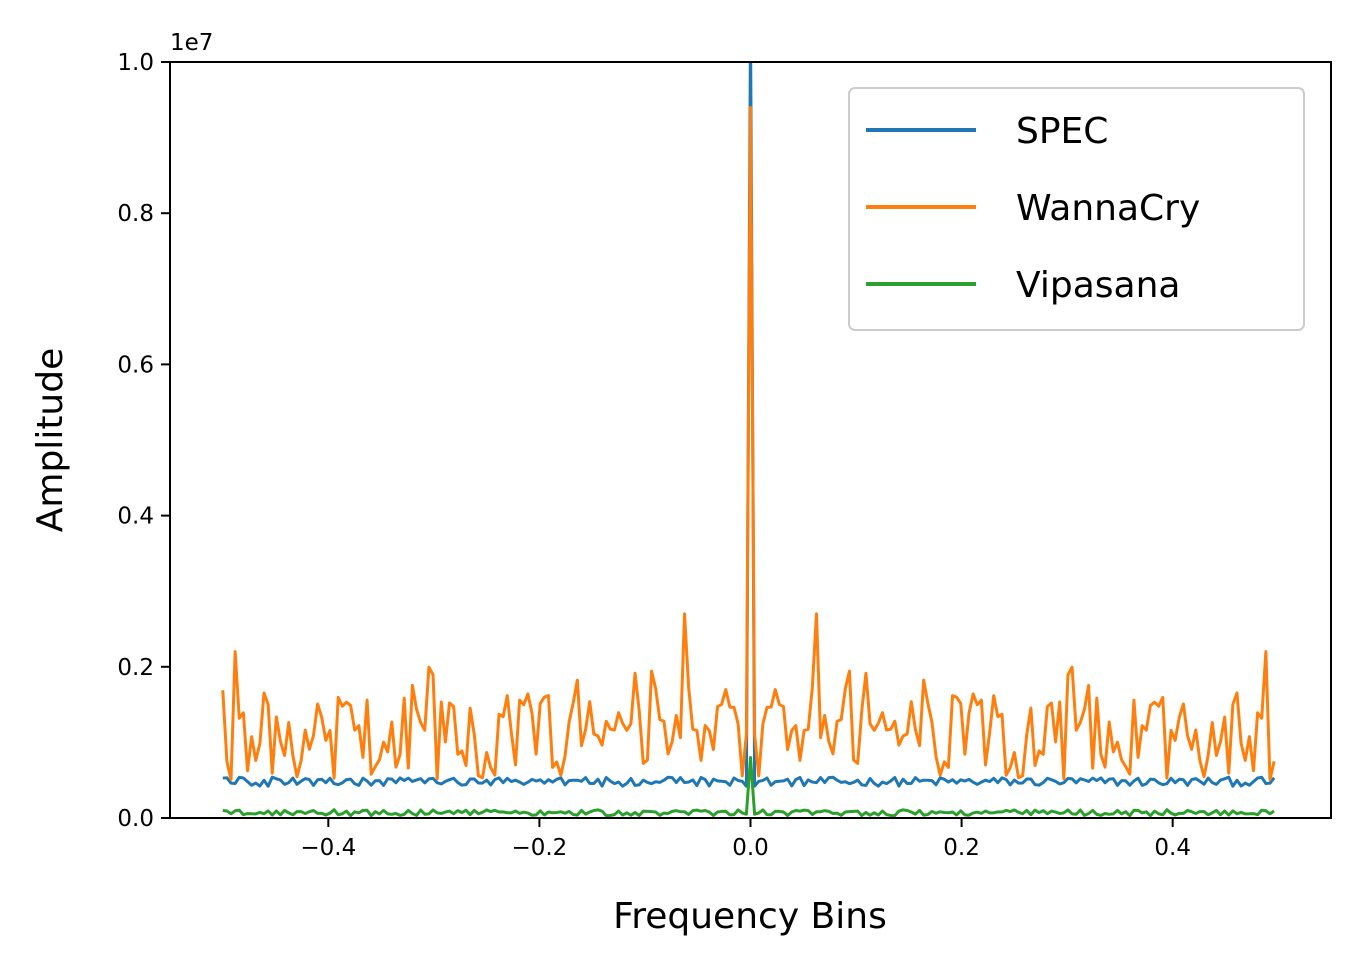 The width and height of the screenshot is (1359, 964). What do you see at coordinates (1062, 131) in the screenshot?
I see `legend-label-spec: SPEC` at bounding box center [1062, 131].